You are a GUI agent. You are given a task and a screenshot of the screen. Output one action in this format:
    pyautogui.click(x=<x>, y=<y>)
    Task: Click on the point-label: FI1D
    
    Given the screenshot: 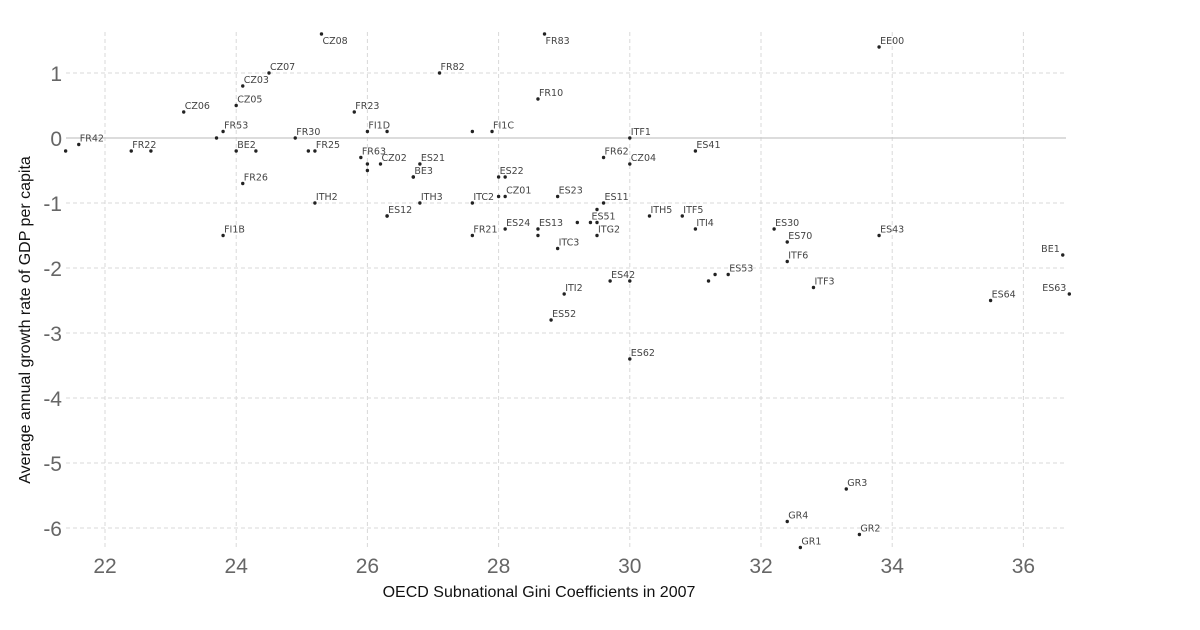 What is the action you would take?
    pyautogui.click(x=379, y=126)
    